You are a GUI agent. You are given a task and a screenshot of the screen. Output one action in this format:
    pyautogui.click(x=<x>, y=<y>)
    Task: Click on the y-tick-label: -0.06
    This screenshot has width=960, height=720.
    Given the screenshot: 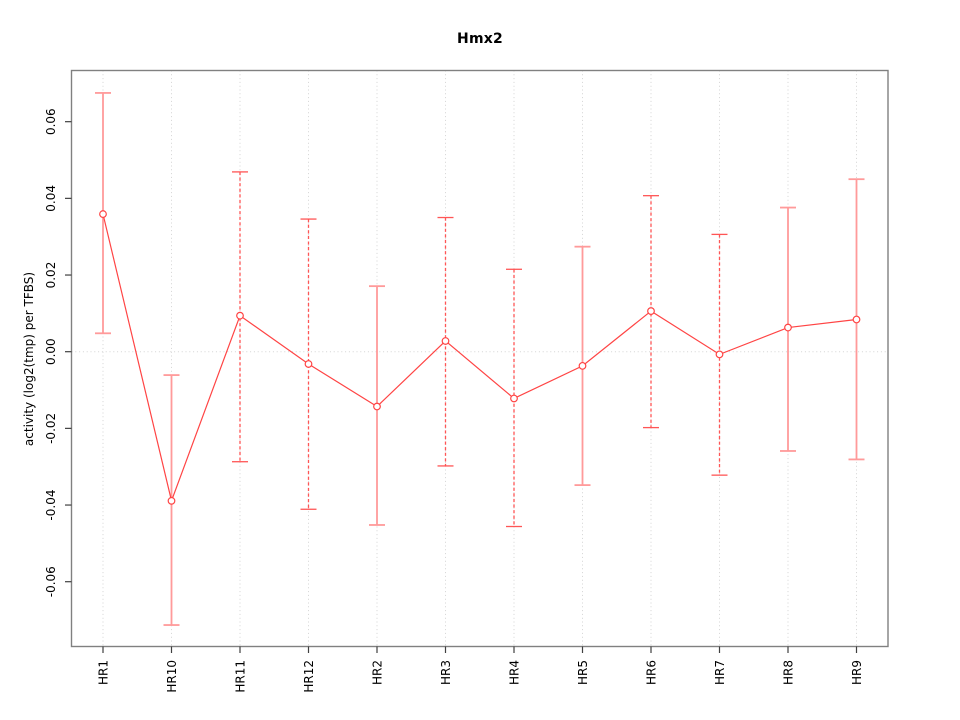 What is the action you would take?
    pyautogui.click(x=51, y=581)
    